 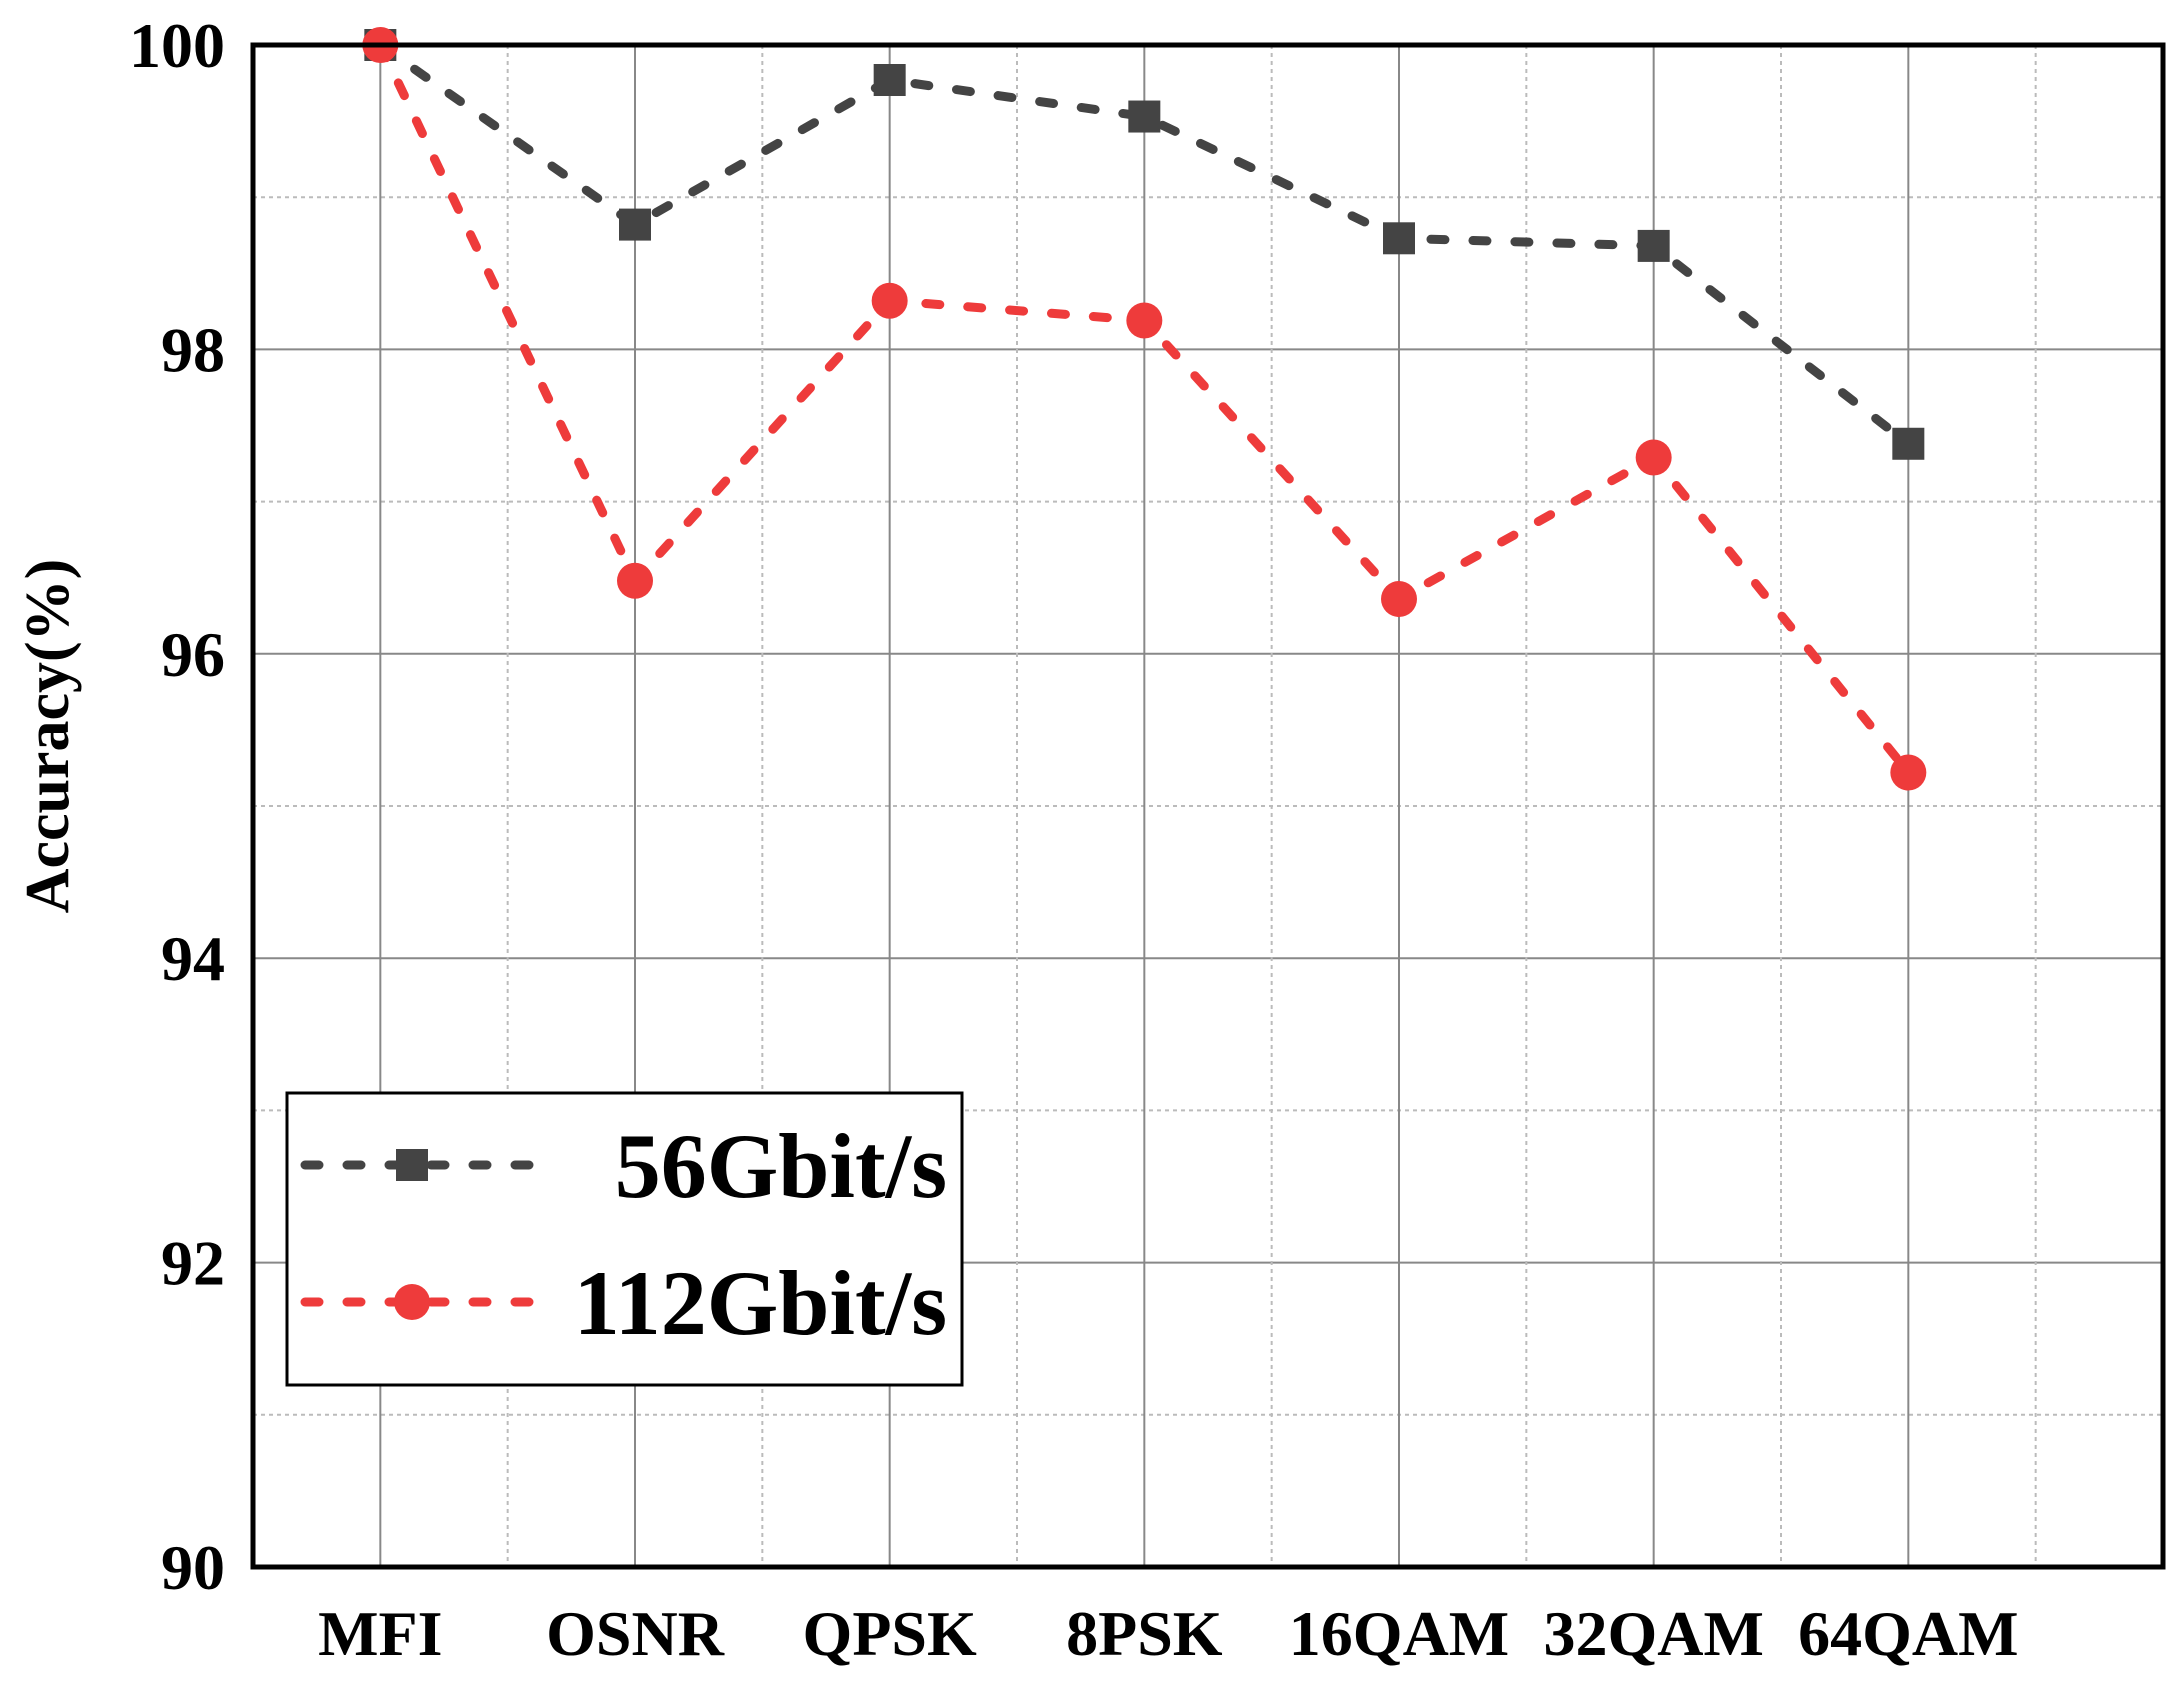 What do you see at coordinates (48, 736) in the screenshot?
I see `y-axis-label: Accuracy(%)` at bounding box center [48, 736].